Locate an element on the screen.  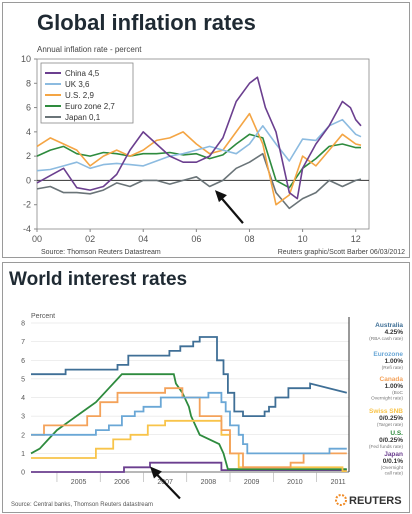
interest-x-tick-label: 2011 is located at coordinates (338, 482).